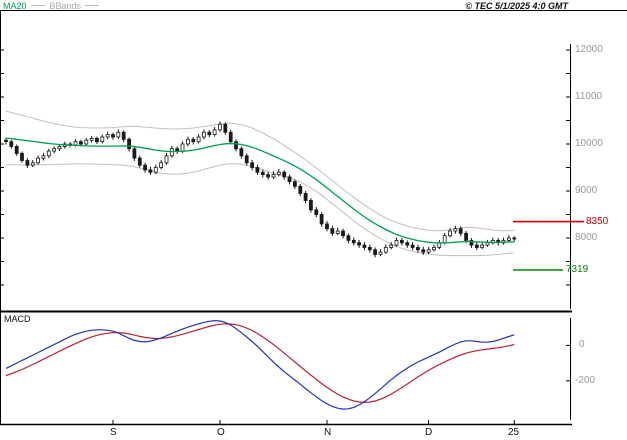 This screenshot has width=627, height=440. Describe the element at coordinates (17, 319) in the screenshot. I see `macd-panel-title: MACD` at that location.